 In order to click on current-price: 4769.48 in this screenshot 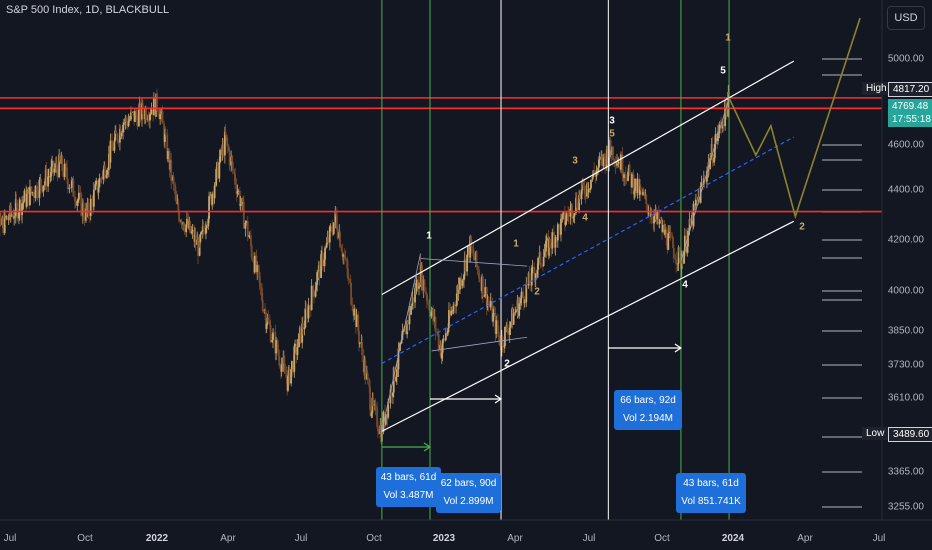, I will do `click(910, 106)`.